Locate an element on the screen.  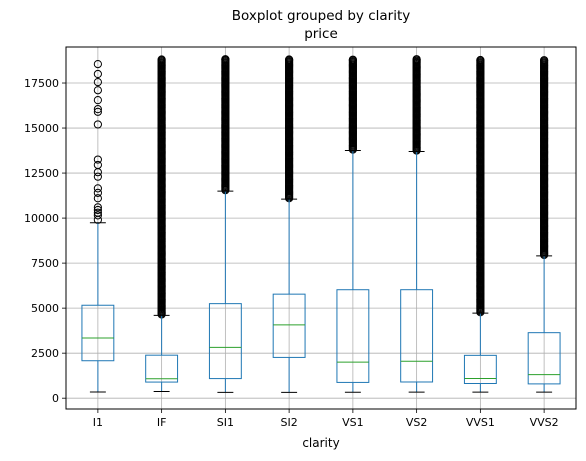
x-axis-label: clarity is located at coordinates (320, 443).